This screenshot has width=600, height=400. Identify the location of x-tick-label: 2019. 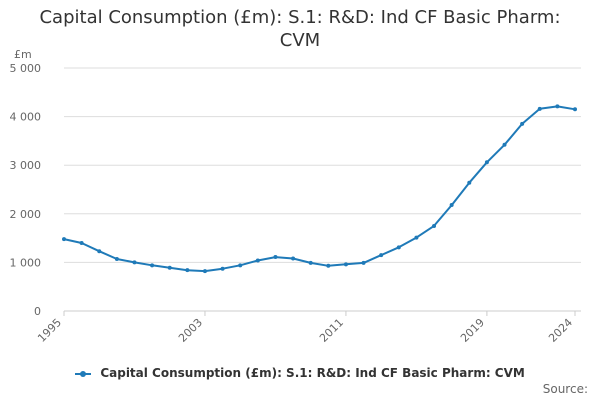
(472, 330).